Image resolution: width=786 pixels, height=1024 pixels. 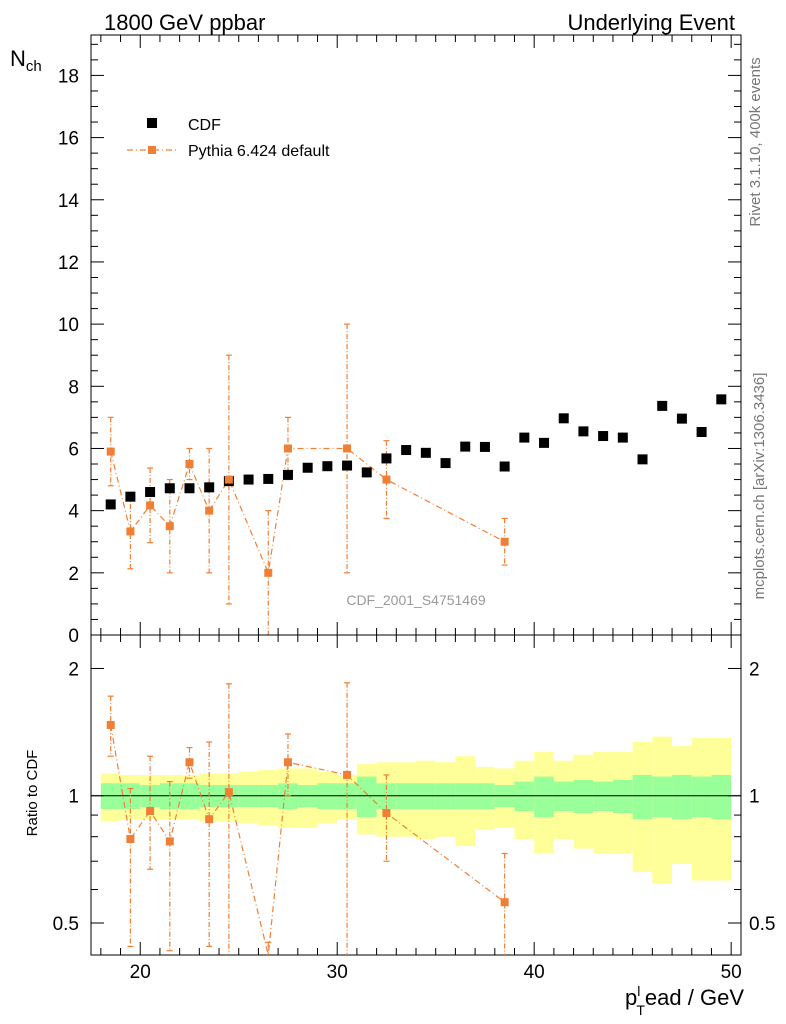 I want to click on legend-cdf-label: CDF, so click(x=204, y=125).